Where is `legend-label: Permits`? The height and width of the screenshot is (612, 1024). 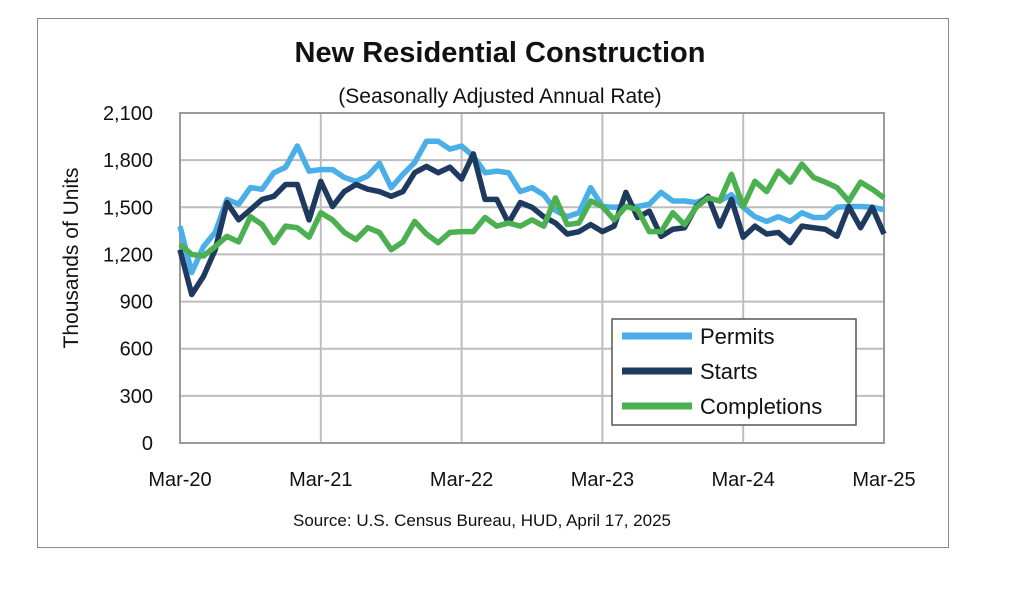 legend-label: Permits is located at coordinates (737, 336).